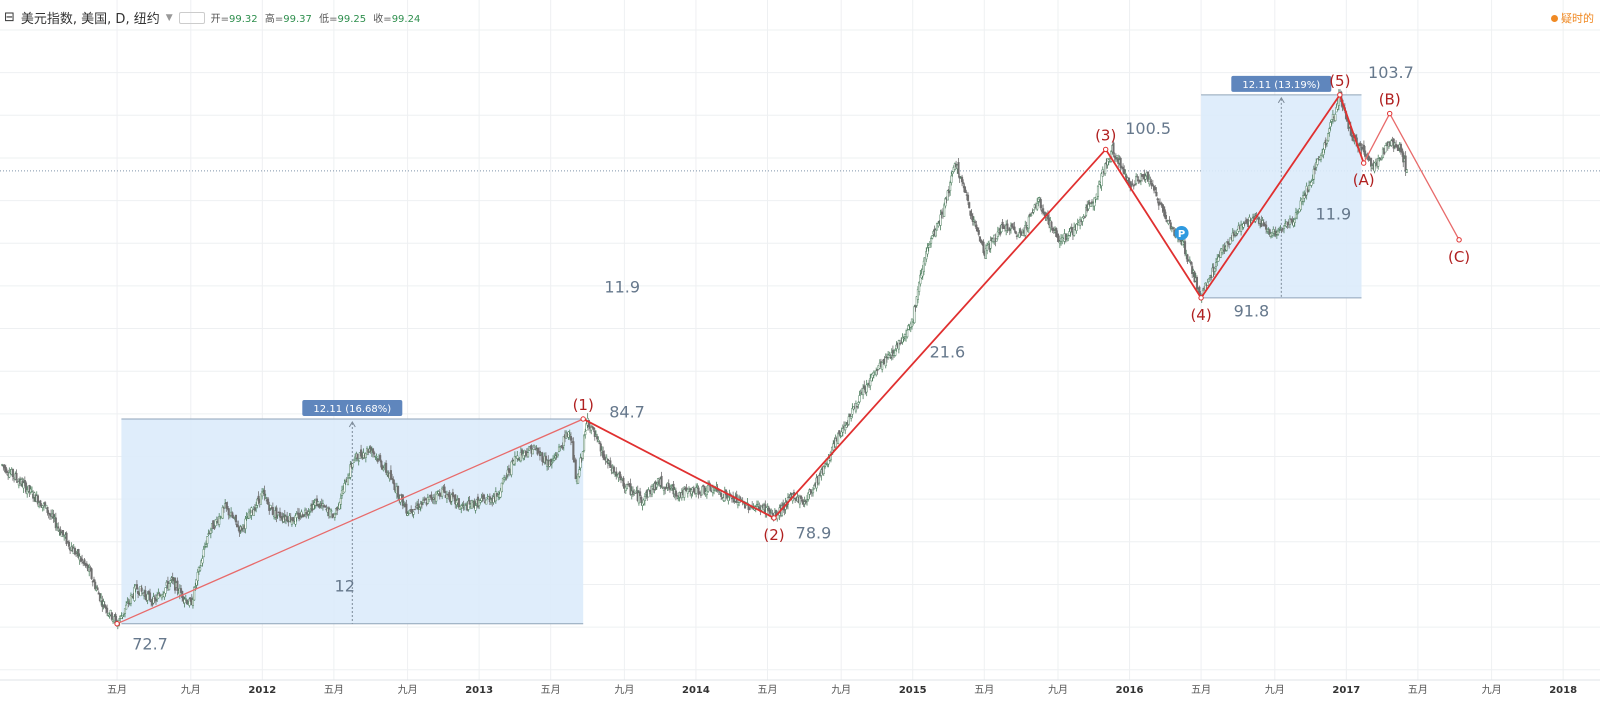 The width and height of the screenshot is (1600, 708). What do you see at coordinates (627, 411) in the screenshot?
I see `price-label: 84.7` at bounding box center [627, 411].